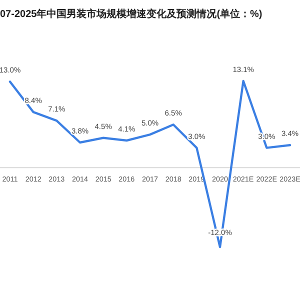 The image size is (300, 300). What do you see at coordinates (131, 14) in the screenshot?
I see `title: 07-2025年中国男装市场规模增速变化及预测情况(单位：%)` at bounding box center [131, 14].